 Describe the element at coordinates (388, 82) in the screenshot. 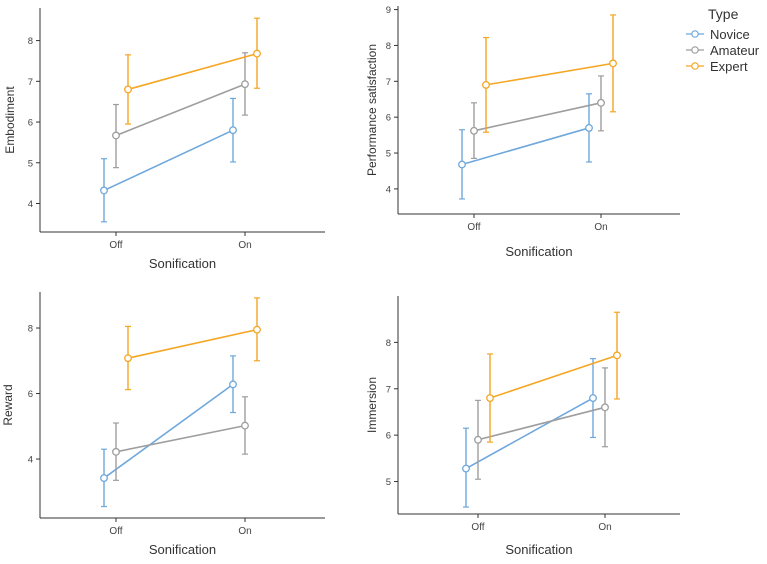

I see `panel2-y-tick-label: 7` at that location.